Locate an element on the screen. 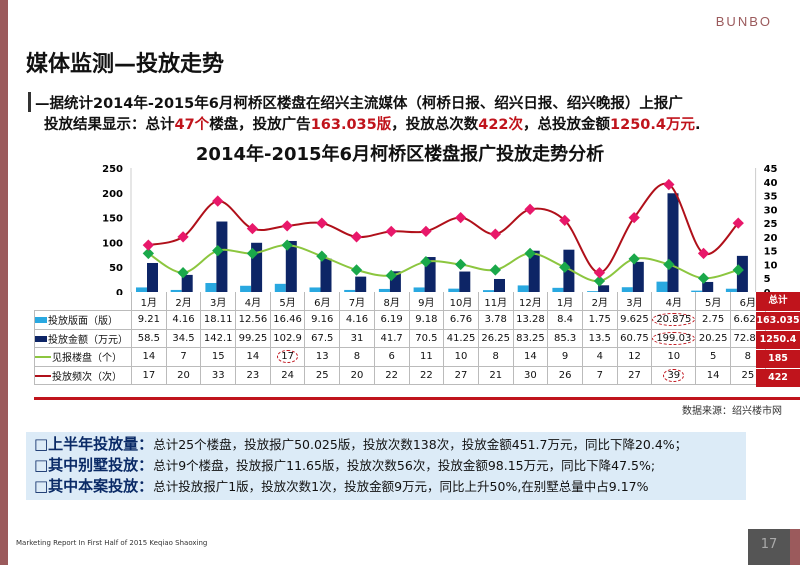 This screenshot has width=800, height=565. cell-value: 8.4 is located at coordinates (565, 320).